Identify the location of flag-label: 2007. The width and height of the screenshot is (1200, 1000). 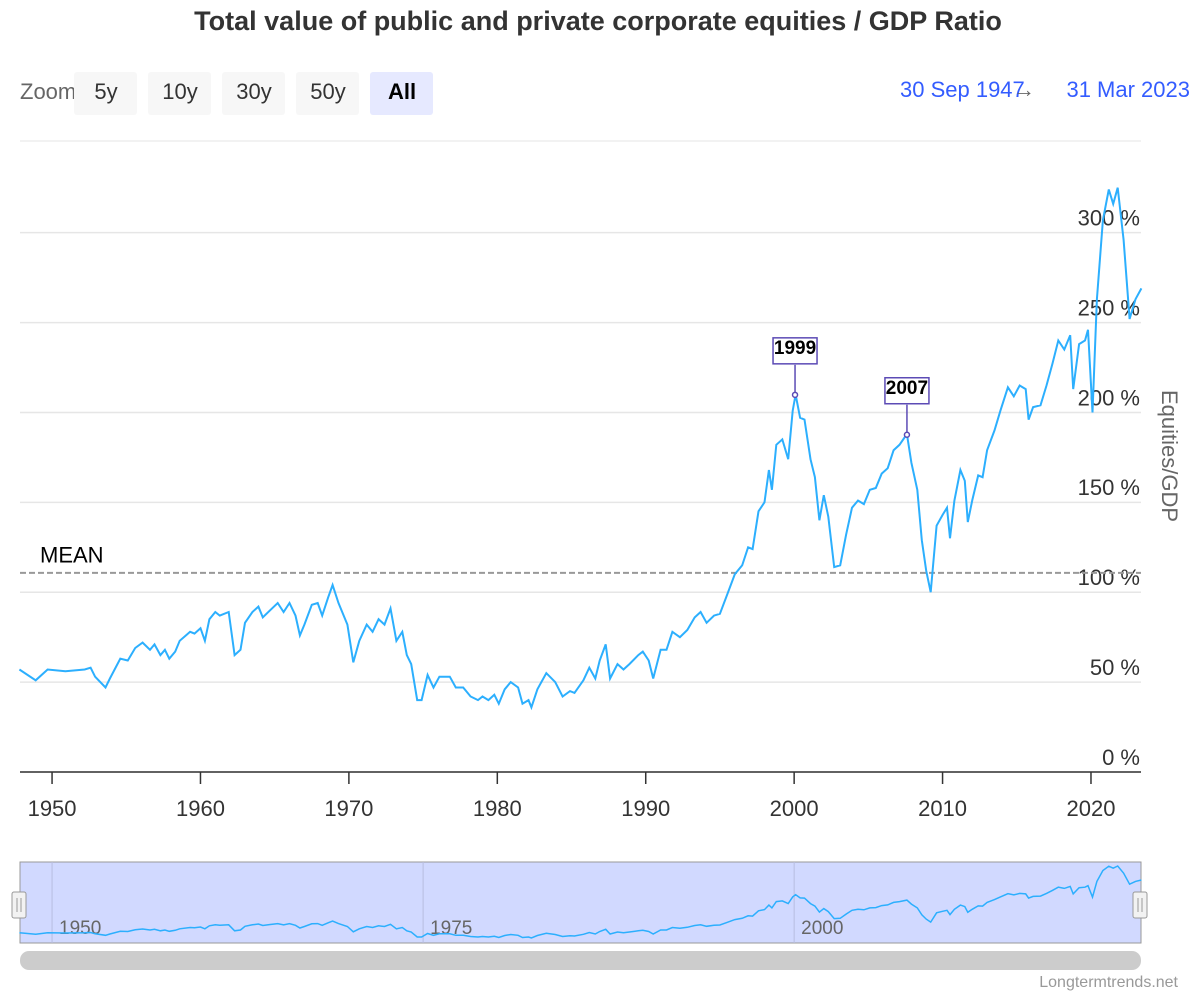
(907, 388).